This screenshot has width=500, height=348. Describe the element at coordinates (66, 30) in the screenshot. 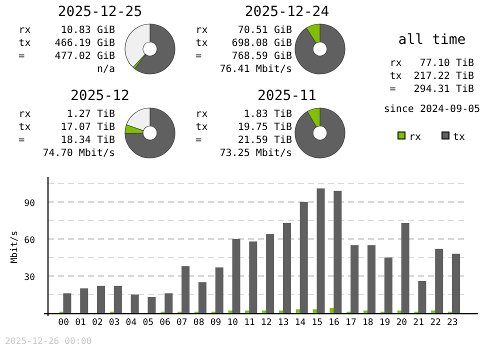

I see `text: rx 10.83 GiB` at that location.